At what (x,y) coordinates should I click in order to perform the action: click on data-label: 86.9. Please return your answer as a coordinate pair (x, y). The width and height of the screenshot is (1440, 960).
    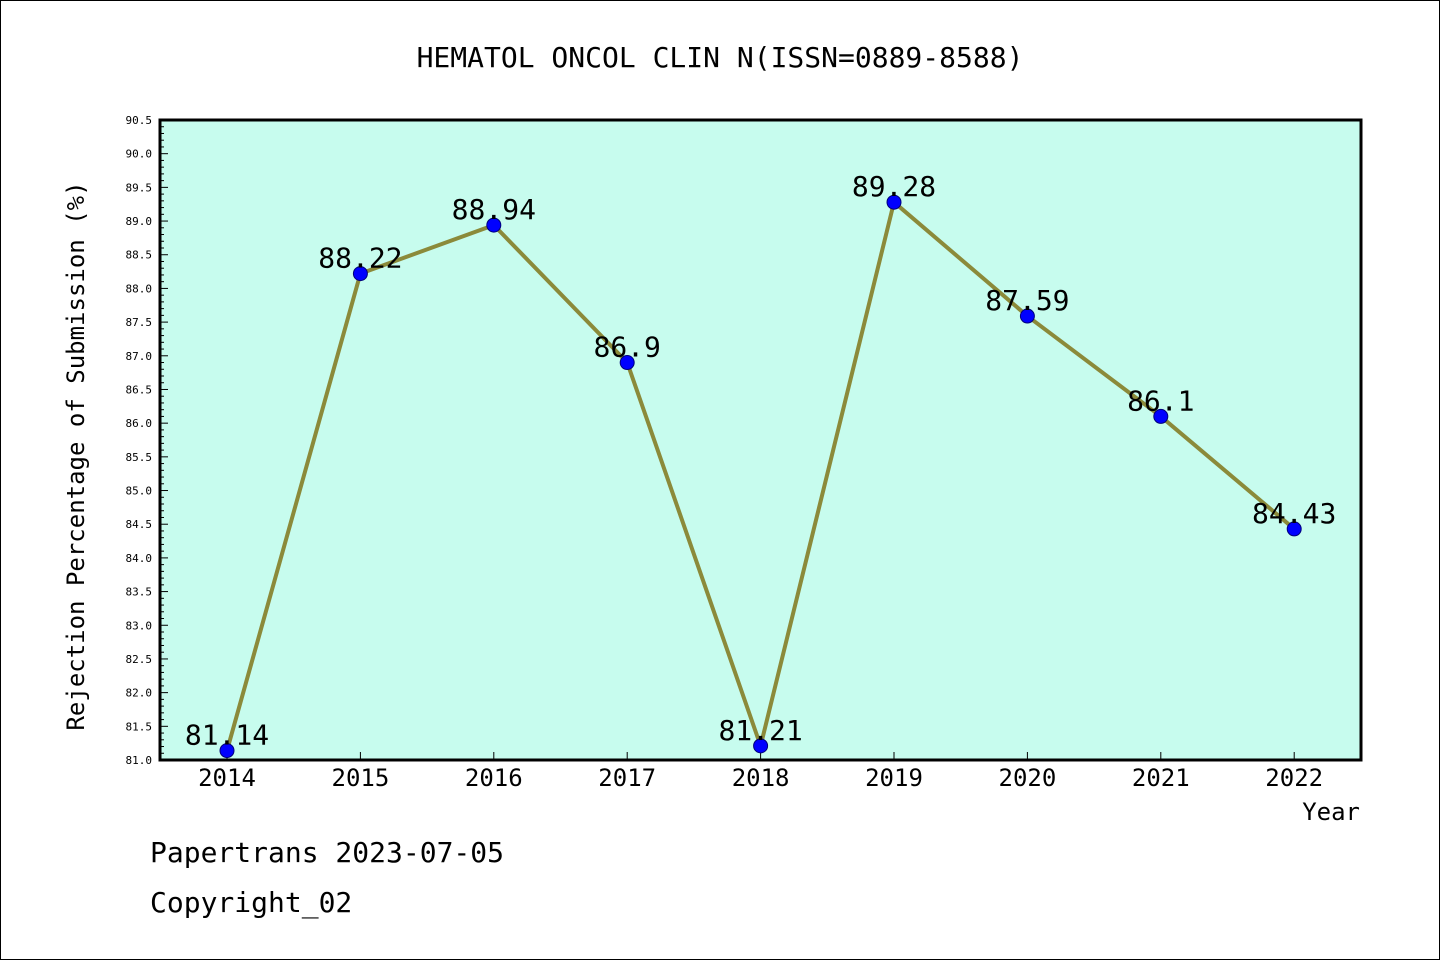
    Looking at the image, I should click on (626, 347).